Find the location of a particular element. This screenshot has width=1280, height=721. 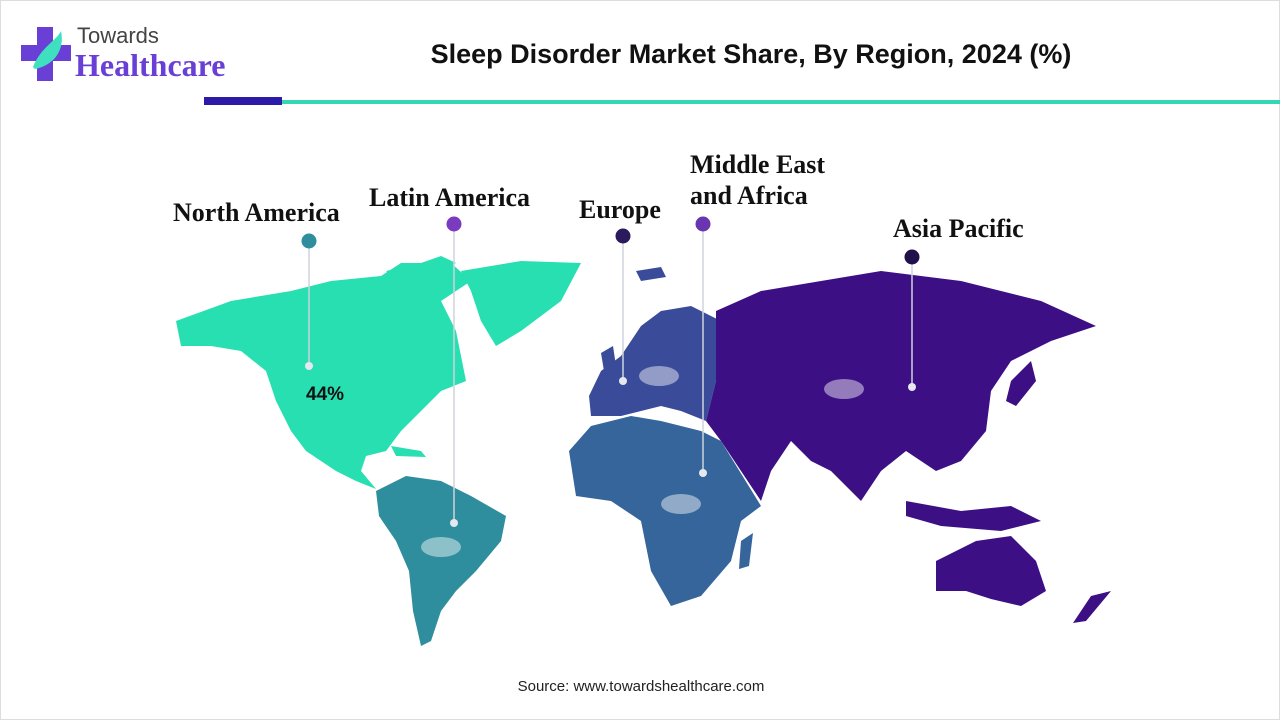

marker-north-america is located at coordinates (309, 241).